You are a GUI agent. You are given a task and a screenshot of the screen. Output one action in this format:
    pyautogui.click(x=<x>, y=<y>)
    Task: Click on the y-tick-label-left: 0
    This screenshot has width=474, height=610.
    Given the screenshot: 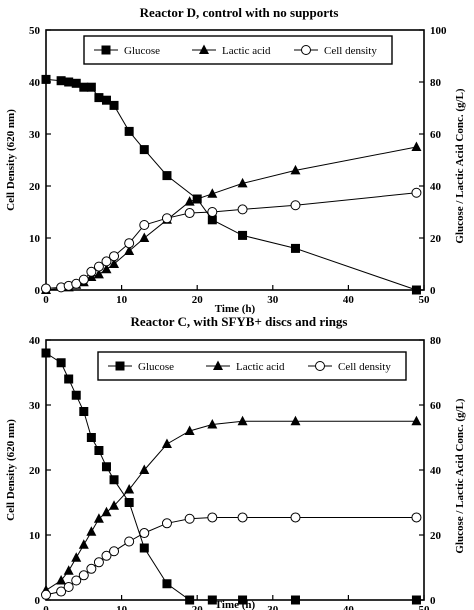 What is the action you would take?
    pyautogui.click(x=38, y=291)
    